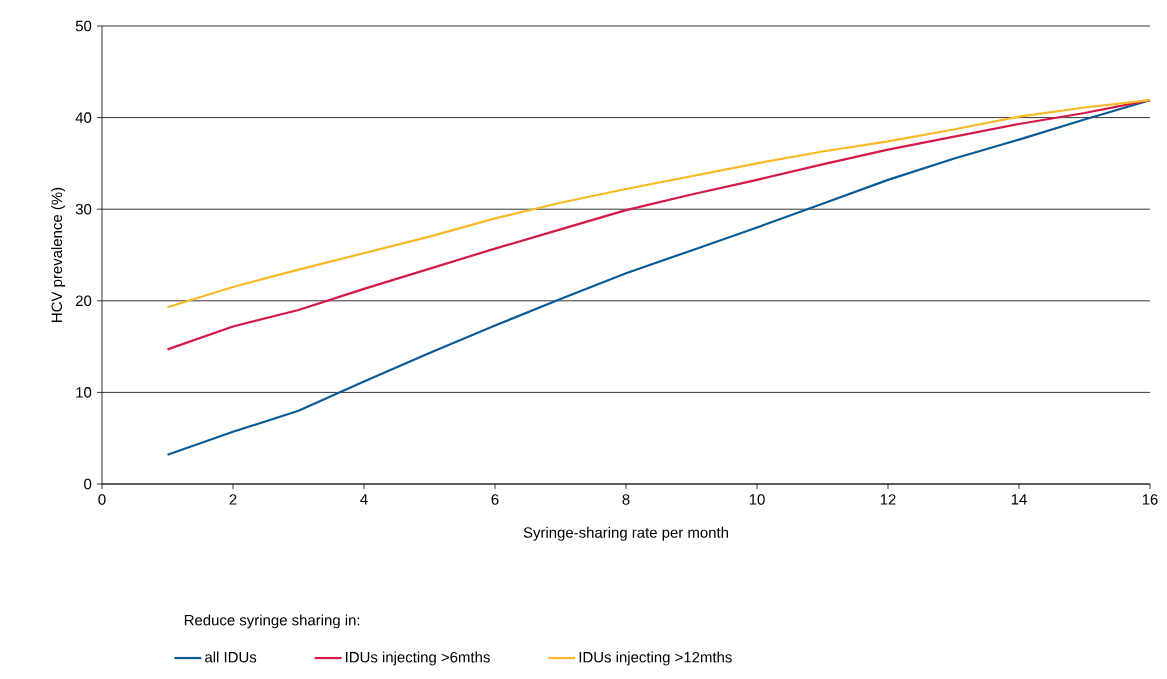  I want to click on x-tick-label: 2, so click(233, 499).